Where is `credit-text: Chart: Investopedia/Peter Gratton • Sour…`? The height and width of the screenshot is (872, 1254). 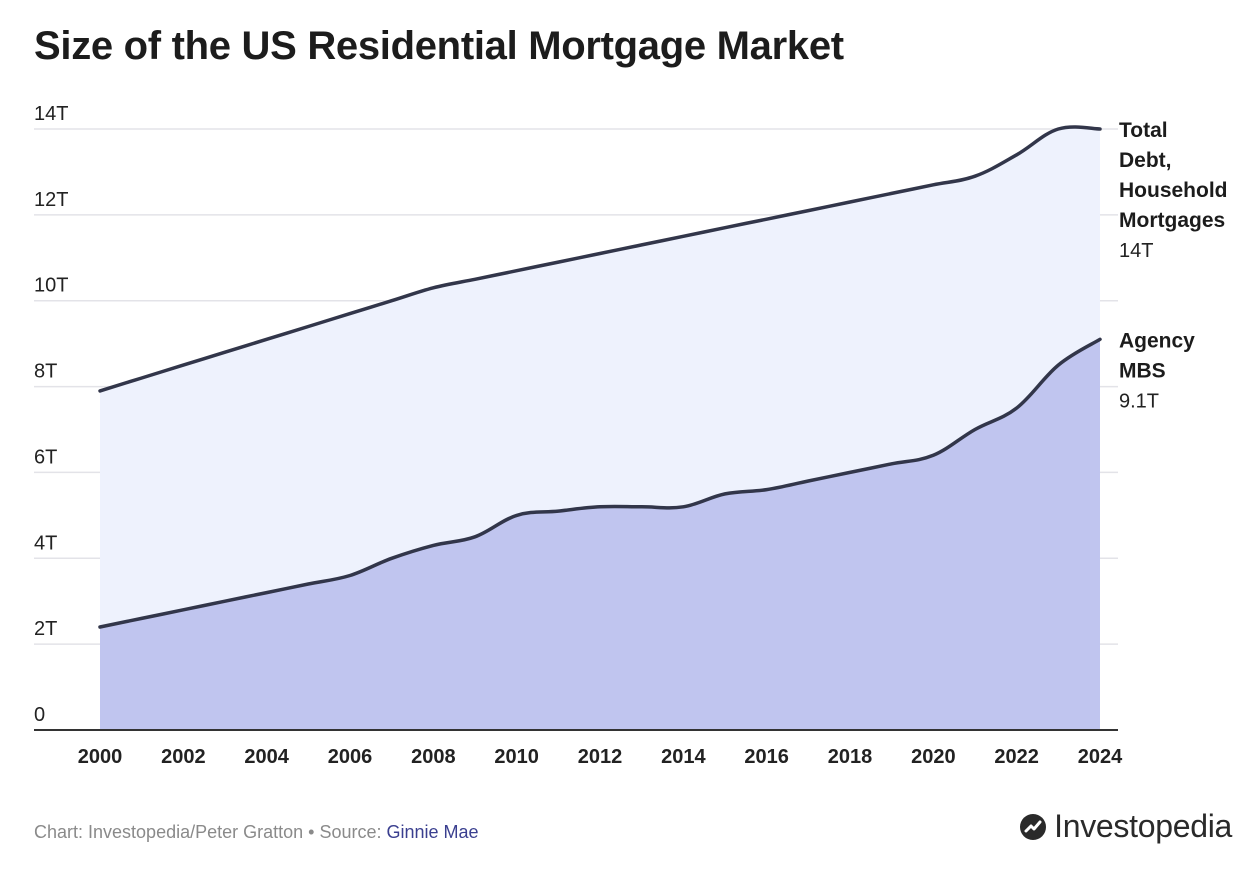 credit-text: Chart: Investopedia/Peter Gratton • Sour… is located at coordinates (210, 832).